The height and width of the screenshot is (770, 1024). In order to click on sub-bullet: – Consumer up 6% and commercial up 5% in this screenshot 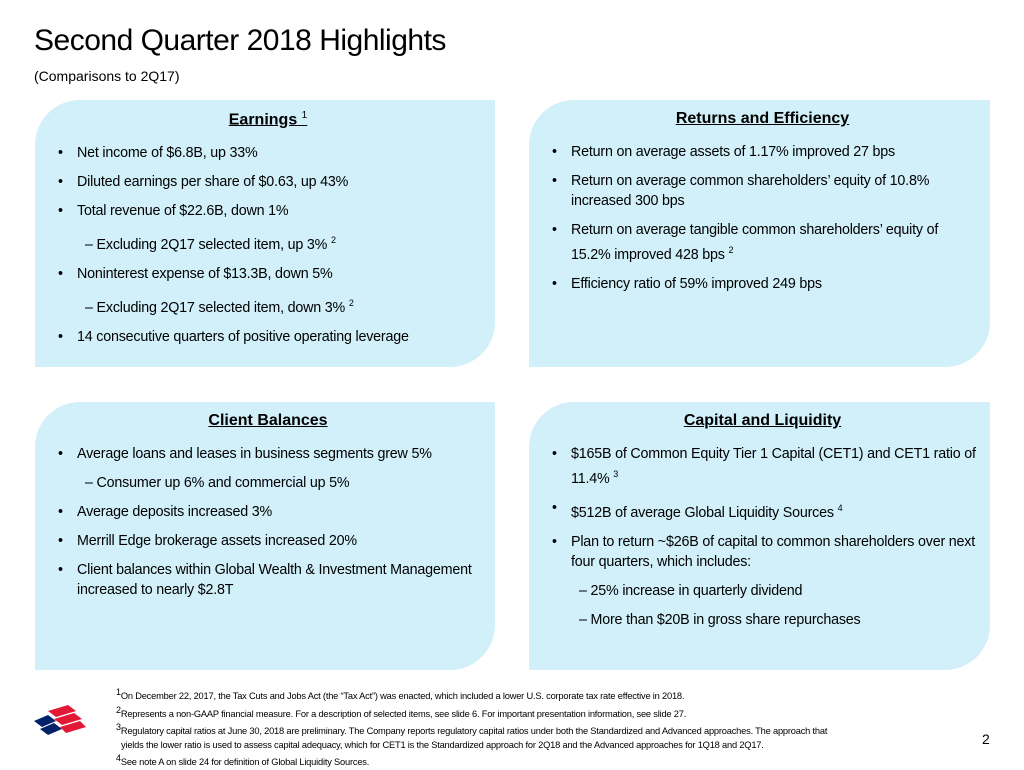, I will do `click(217, 483)`.